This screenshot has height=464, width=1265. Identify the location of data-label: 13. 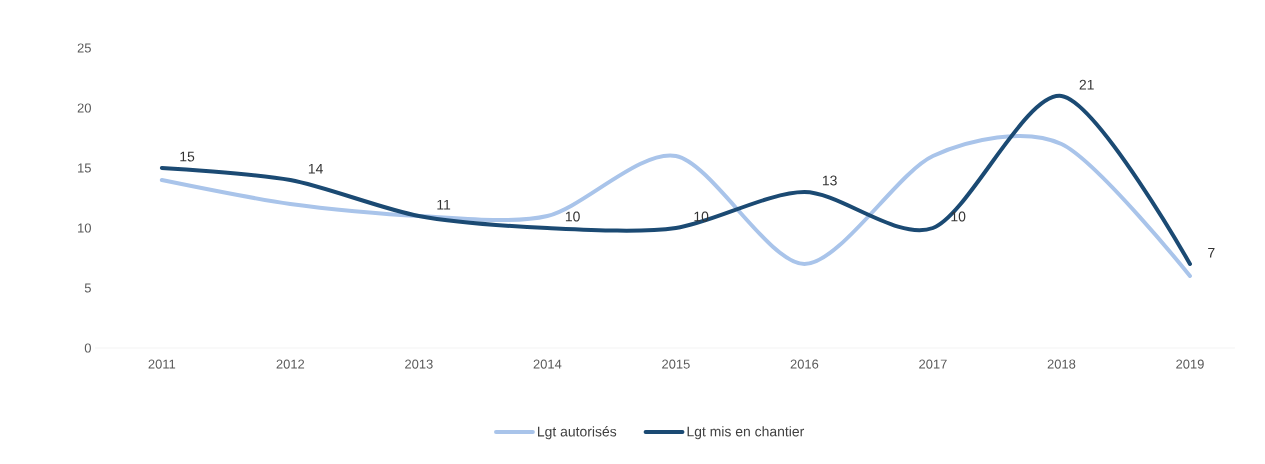
(829, 180).